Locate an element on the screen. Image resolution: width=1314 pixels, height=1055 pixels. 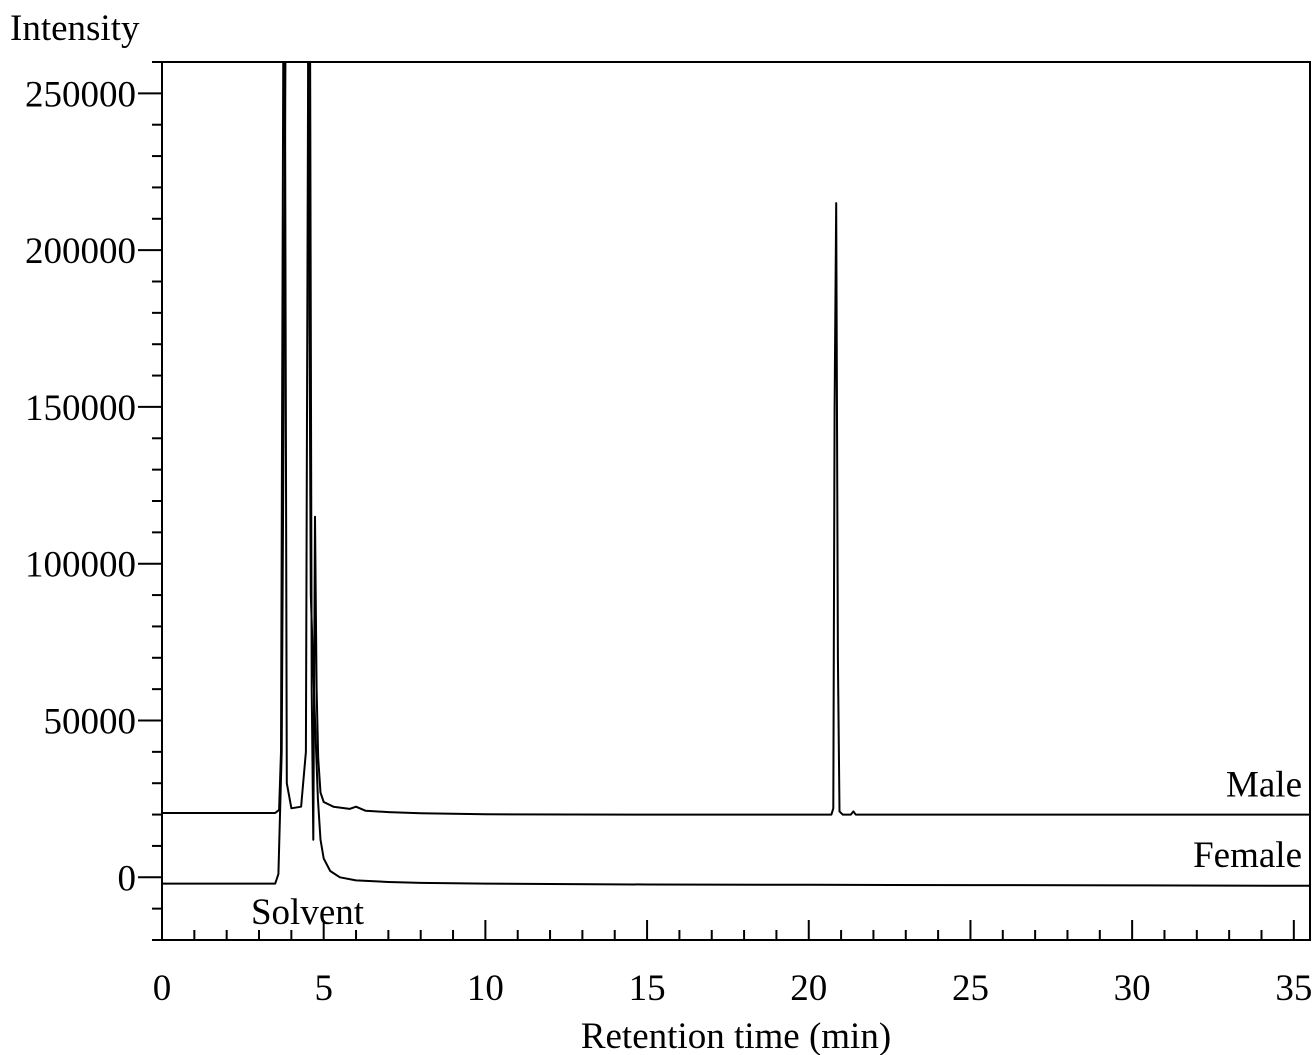
solvent-annotation: Solvent is located at coordinates (308, 912).